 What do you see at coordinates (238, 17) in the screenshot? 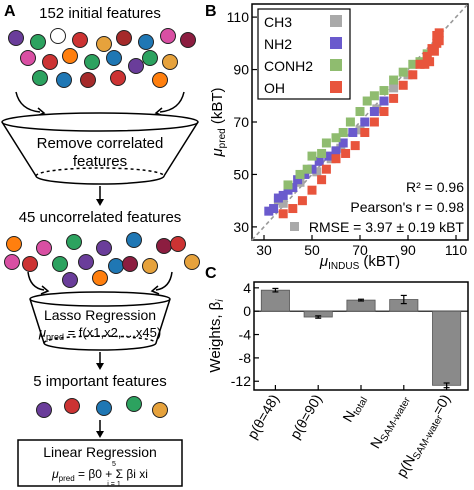
I see `y-tick-label: 110` at bounding box center [238, 17].